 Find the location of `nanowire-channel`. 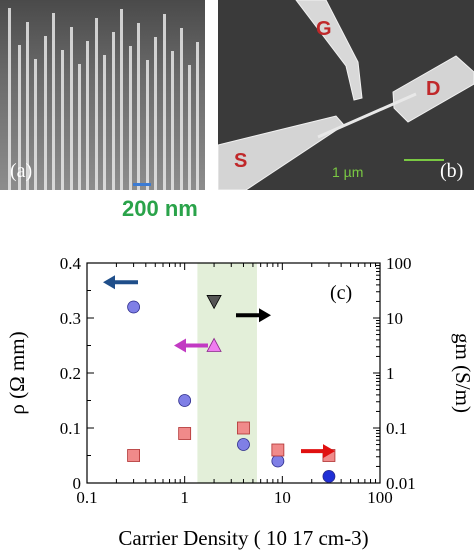

nanowire-channel is located at coordinates (367, 115).